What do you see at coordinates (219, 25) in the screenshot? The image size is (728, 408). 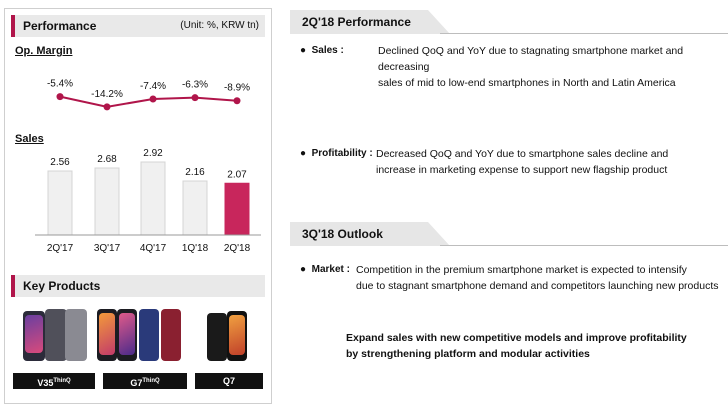 I see `unit-label: (Unit: %, KRW tn)` at bounding box center [219, 25].